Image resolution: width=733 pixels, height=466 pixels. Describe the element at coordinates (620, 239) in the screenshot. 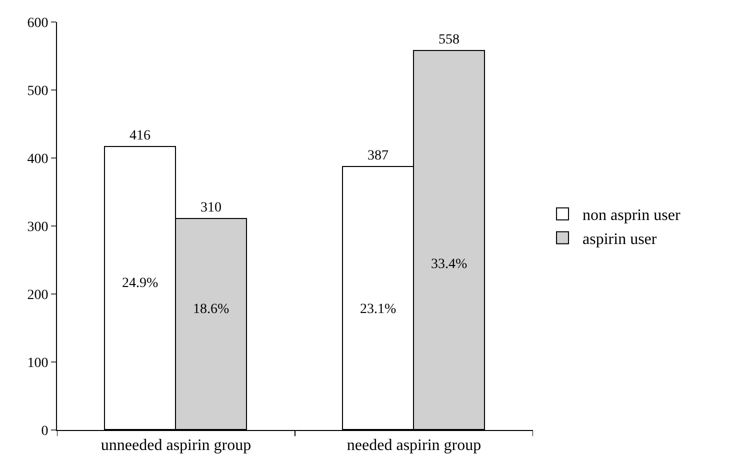

I see `legend-label: aspirin user` at that location.